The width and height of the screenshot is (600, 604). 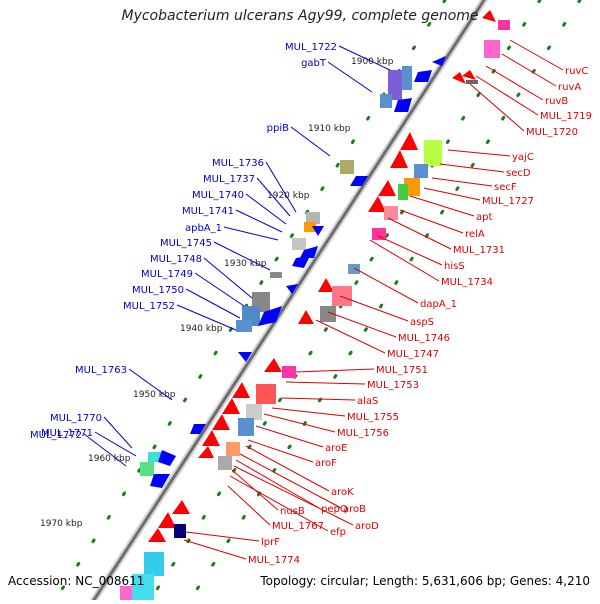 What do you see at coordinates (518, 173) in the screenshot?
I see `gene-label: secD` at bounding box center [518, 173].